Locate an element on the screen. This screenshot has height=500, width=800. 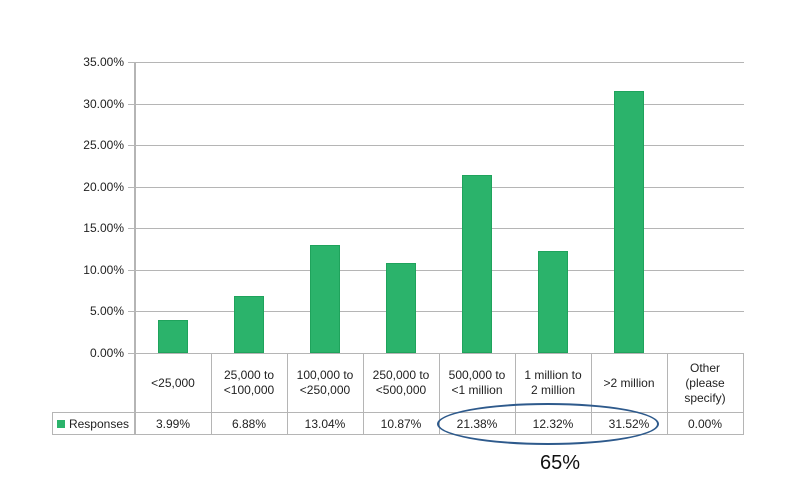
category-label: <25,000 is located at coordinates (173, 383).